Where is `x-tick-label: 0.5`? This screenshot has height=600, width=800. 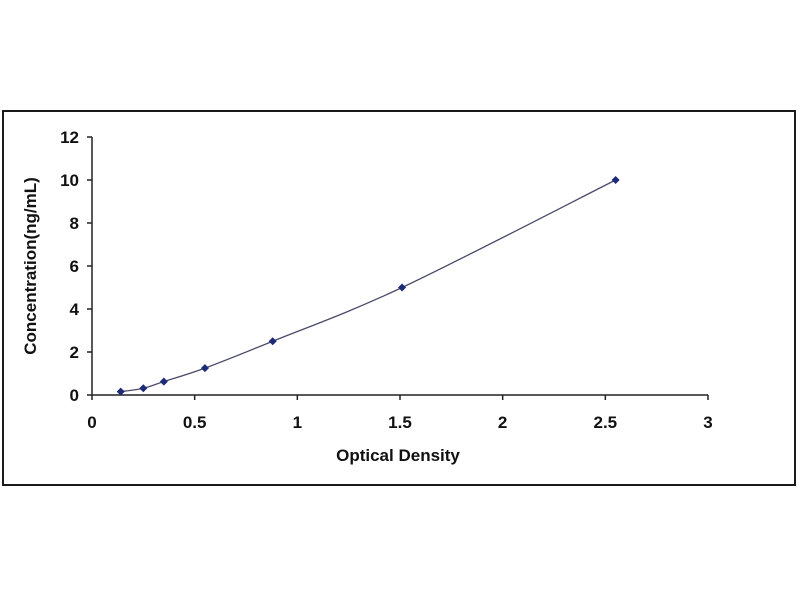 x-tick-label: 0.5 is located at coordinates (195, 422).